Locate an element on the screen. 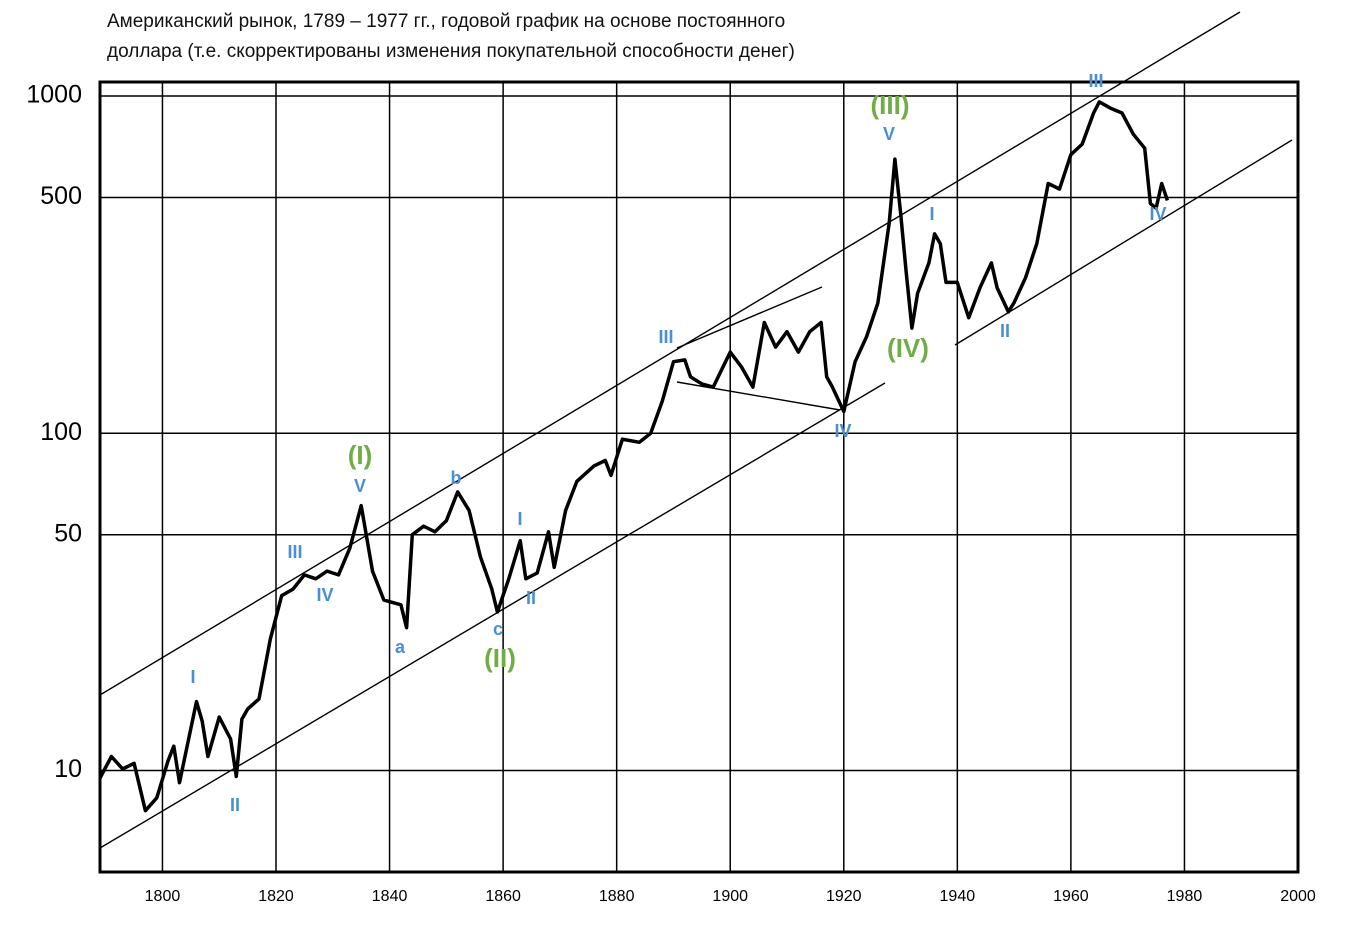 This screenshot has height=926, width=1349. x-tick-label: 1860 is located at coordinates (503, 896).